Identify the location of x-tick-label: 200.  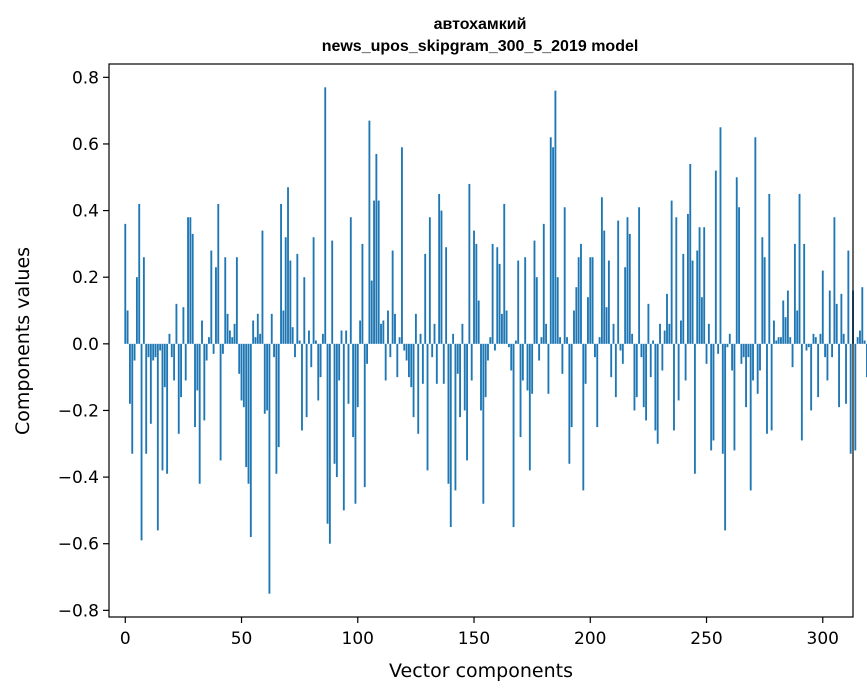
(590, 639).